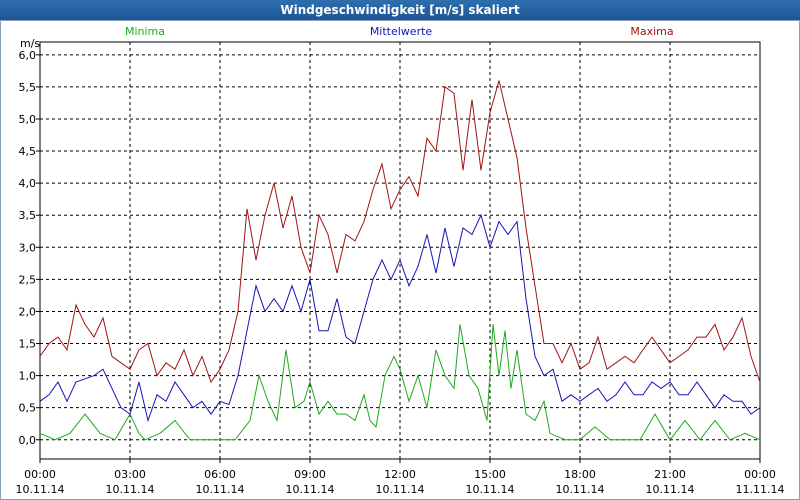 This screenshot has width=800, height=500. I want to click on xtick-time-label: 18:00, so click(580, 474).